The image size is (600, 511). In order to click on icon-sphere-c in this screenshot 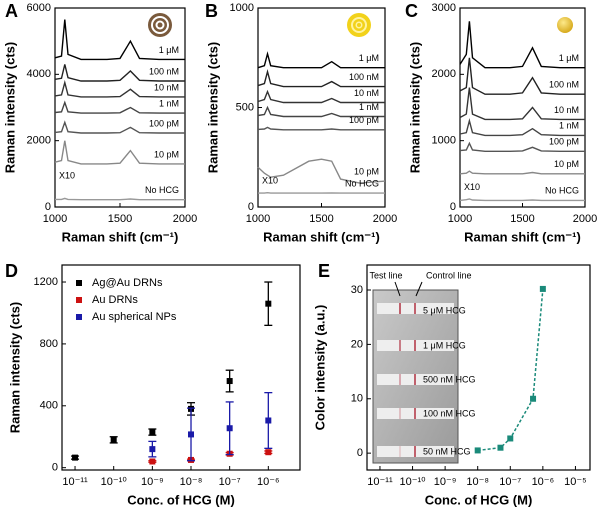, I will do `click(565, 25)`.